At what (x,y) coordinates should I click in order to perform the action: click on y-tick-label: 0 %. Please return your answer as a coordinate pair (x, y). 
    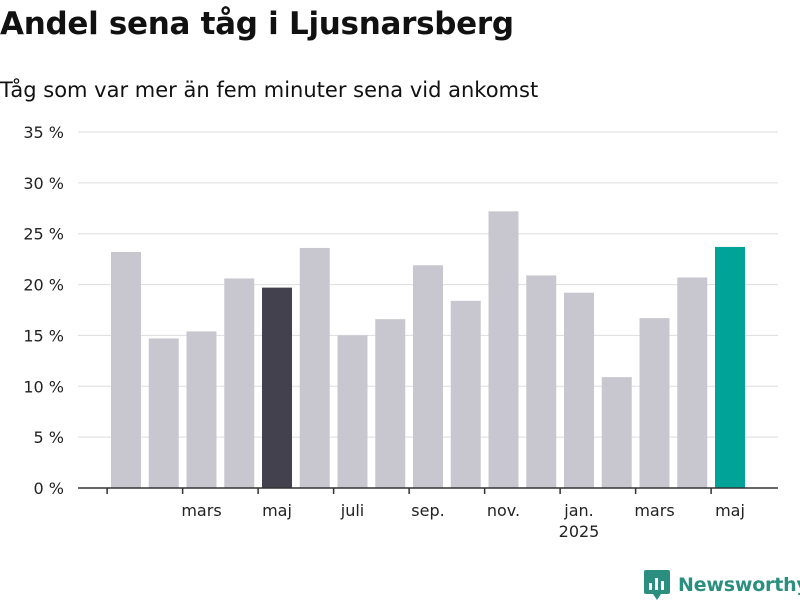
    Looking at the image, I should click on (49, 488).